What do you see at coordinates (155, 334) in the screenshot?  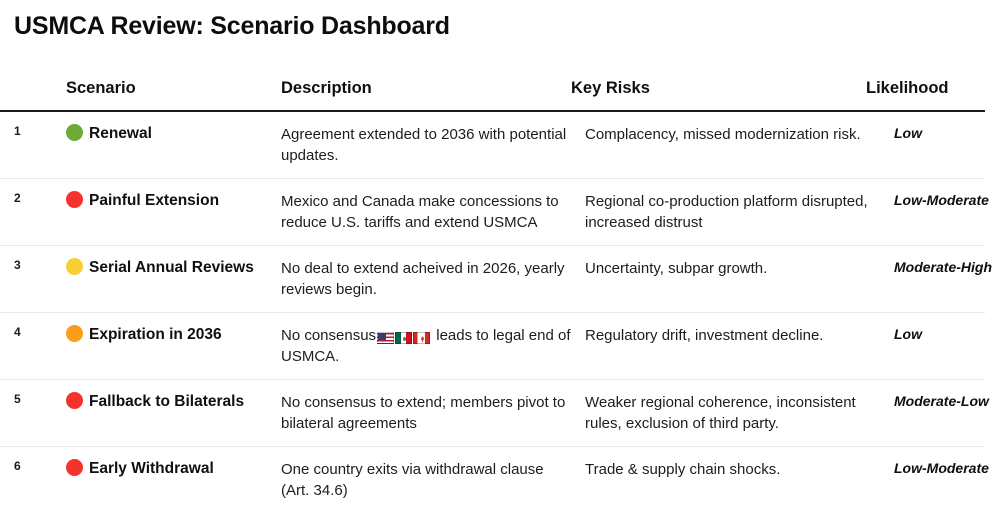 I see `scenario-label: Expiration in 2036` at bounding box center [155, 334].